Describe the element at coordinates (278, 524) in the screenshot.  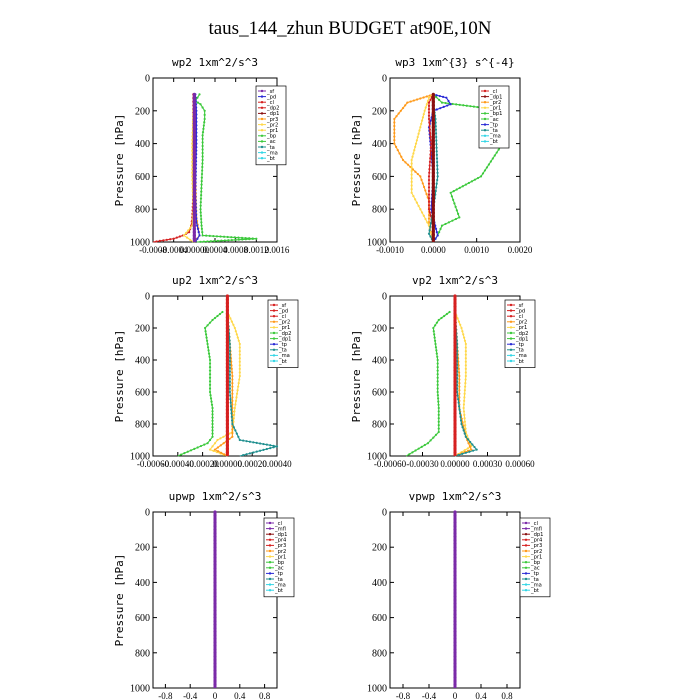
I see `legend-entry: _cl` at that location.